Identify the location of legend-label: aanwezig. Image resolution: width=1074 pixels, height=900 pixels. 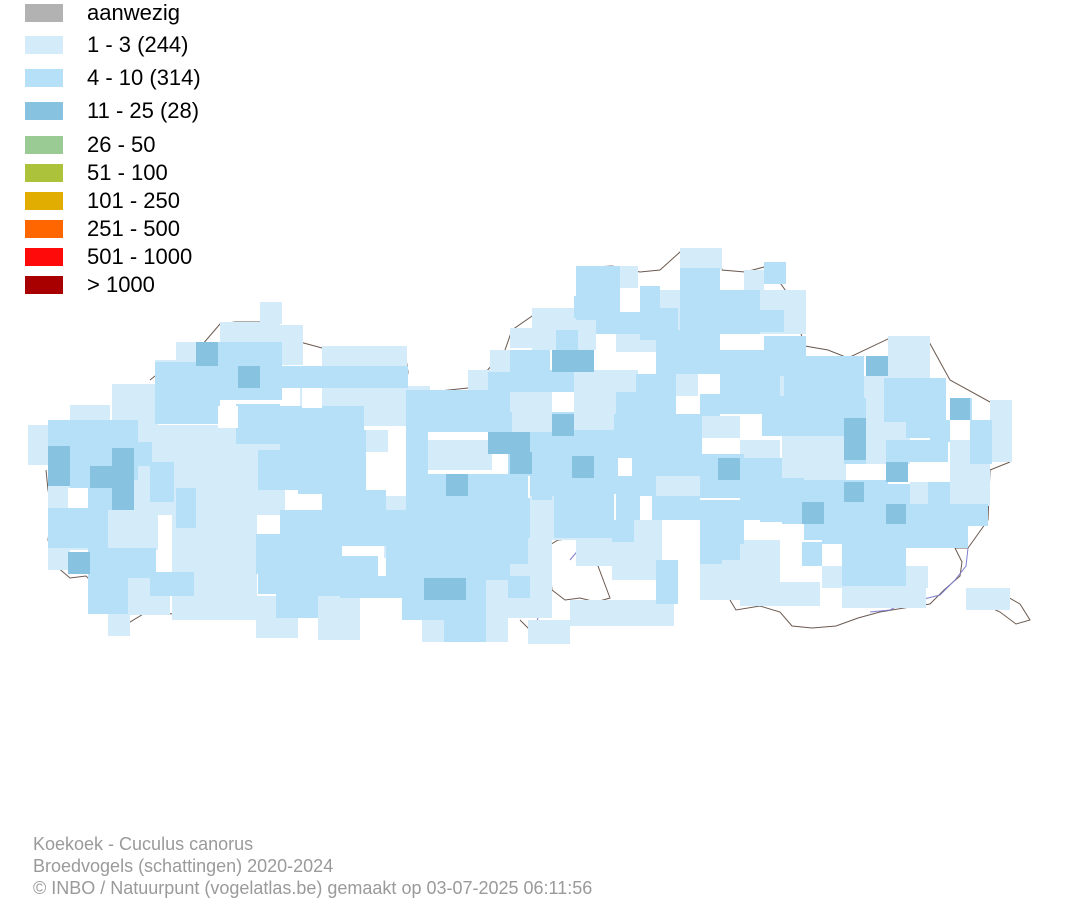
(133, 12).